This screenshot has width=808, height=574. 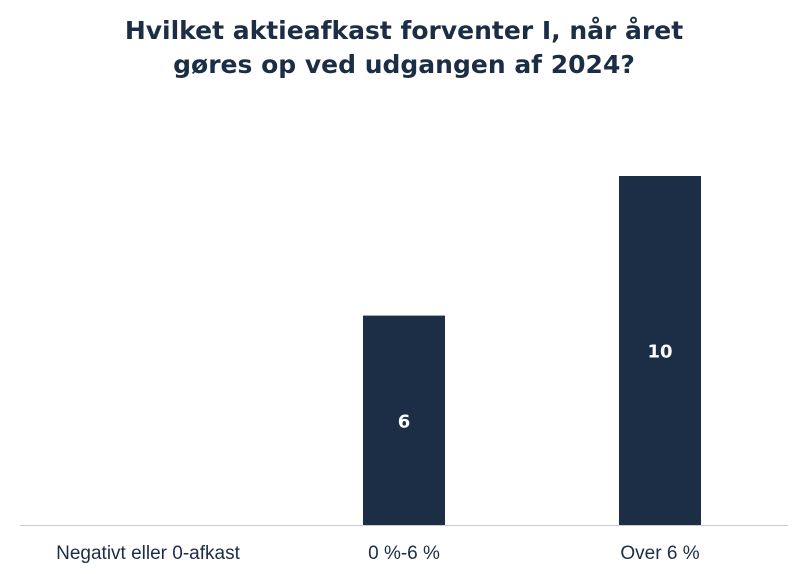 What do you see at coordinates (404, 64) in the screenshot?
I see `chart-title-line-2: gøres op ved udgangen af 2024?` at bounding box center [404, 64].